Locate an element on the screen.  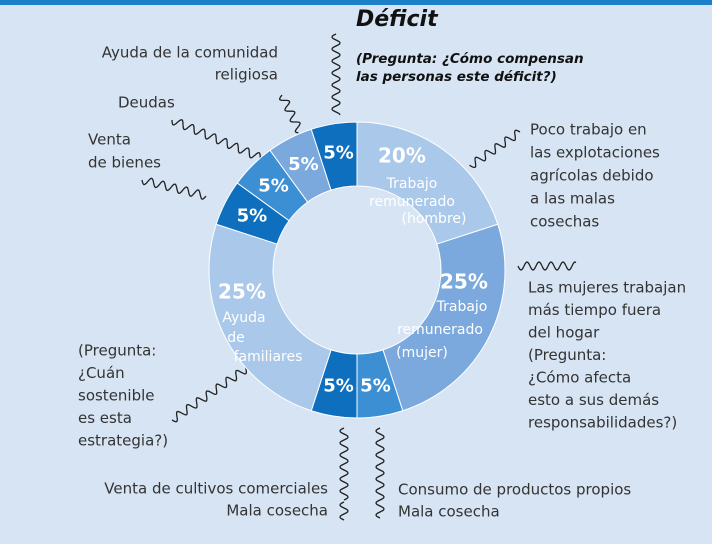
segment-label: (mujer) is located at coordinates (422, 353).